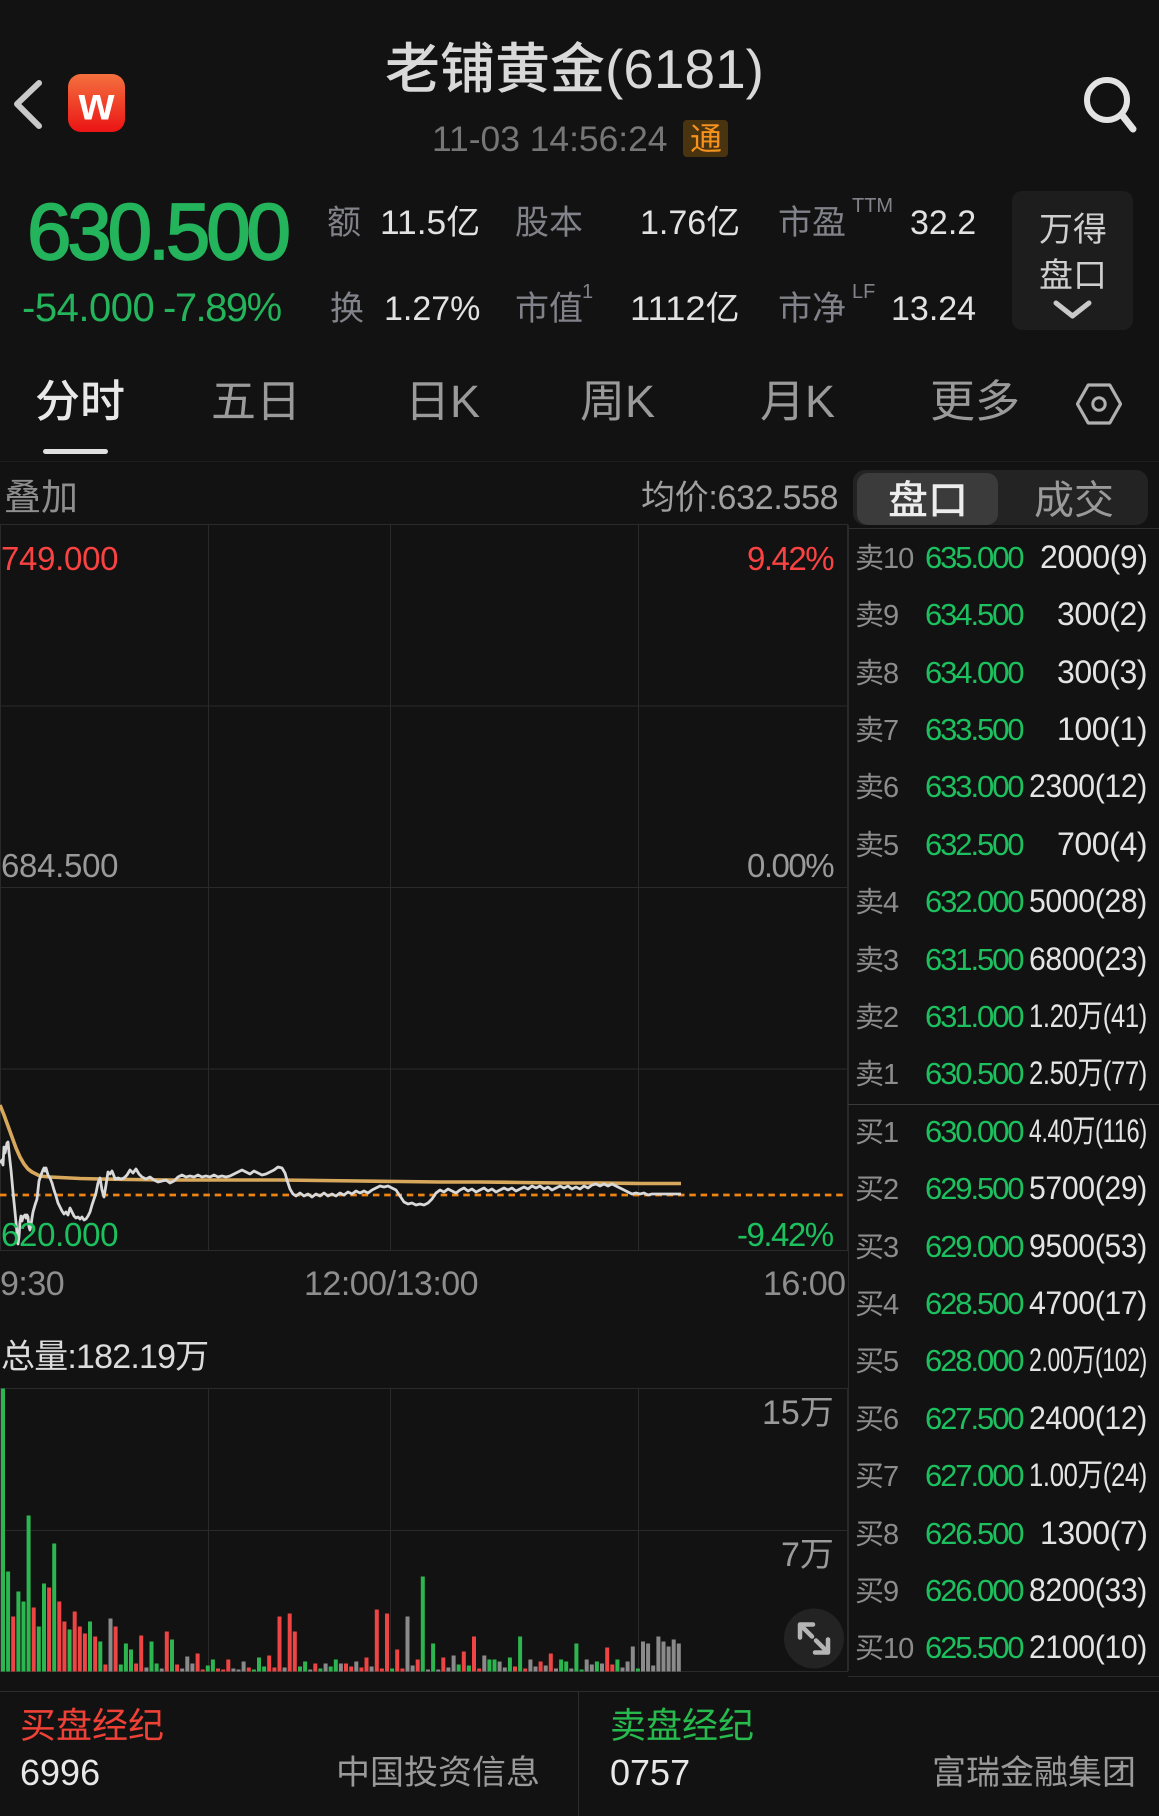 The image size is (1159, 1816). What do you see at coordinates (974, 959) in the screenshot?
I see `svg-text: 631.500` at bounding box center [974, 959].